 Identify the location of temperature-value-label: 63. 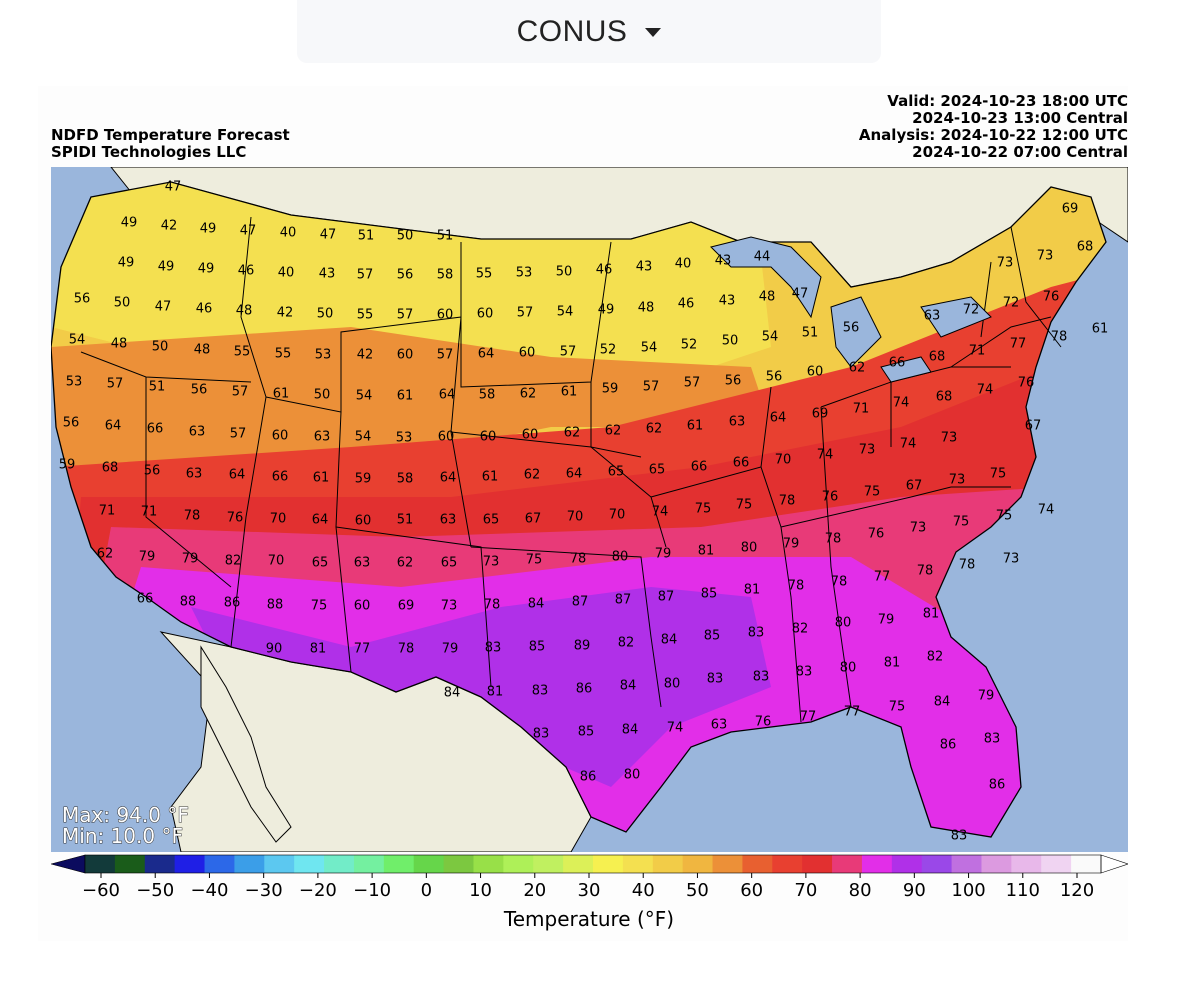
(322, 437).